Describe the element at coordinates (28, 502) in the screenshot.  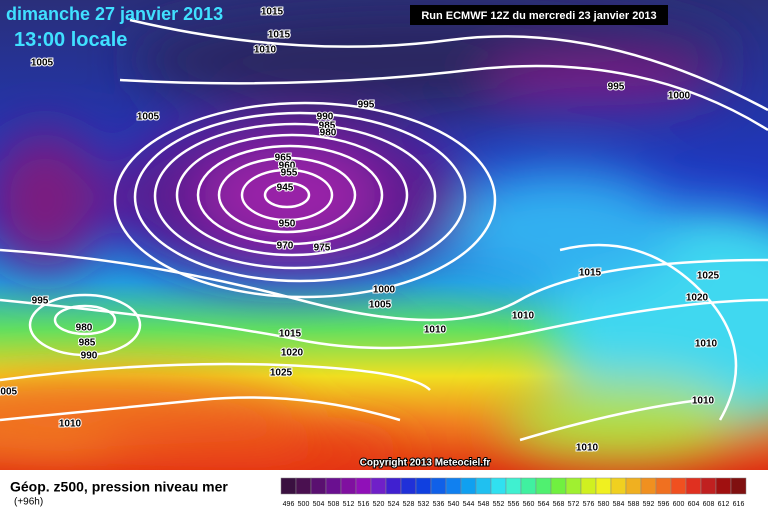
I see `legend-lead: (+96h)` at that location.